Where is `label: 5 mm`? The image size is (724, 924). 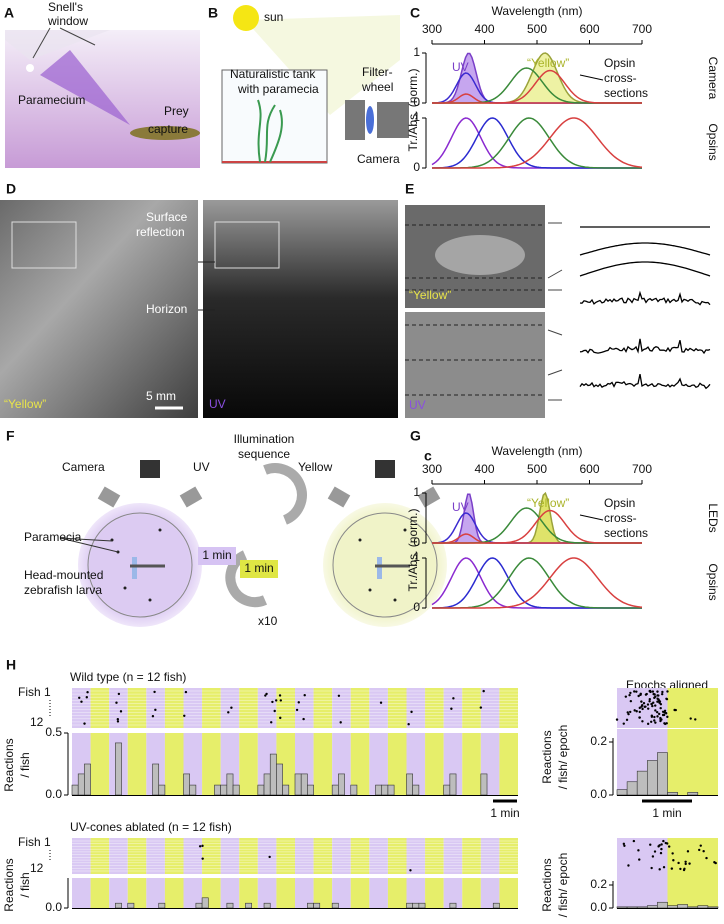 label: 5 mm is located at coordinates (161, 396).